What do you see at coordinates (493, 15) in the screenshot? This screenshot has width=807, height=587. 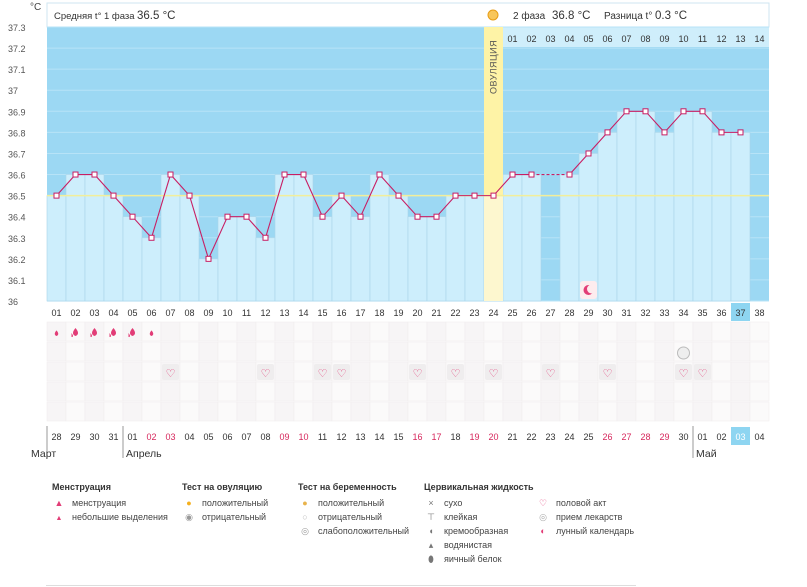 I see `ovulation-positive-icon` at bounding box center [493, 15].